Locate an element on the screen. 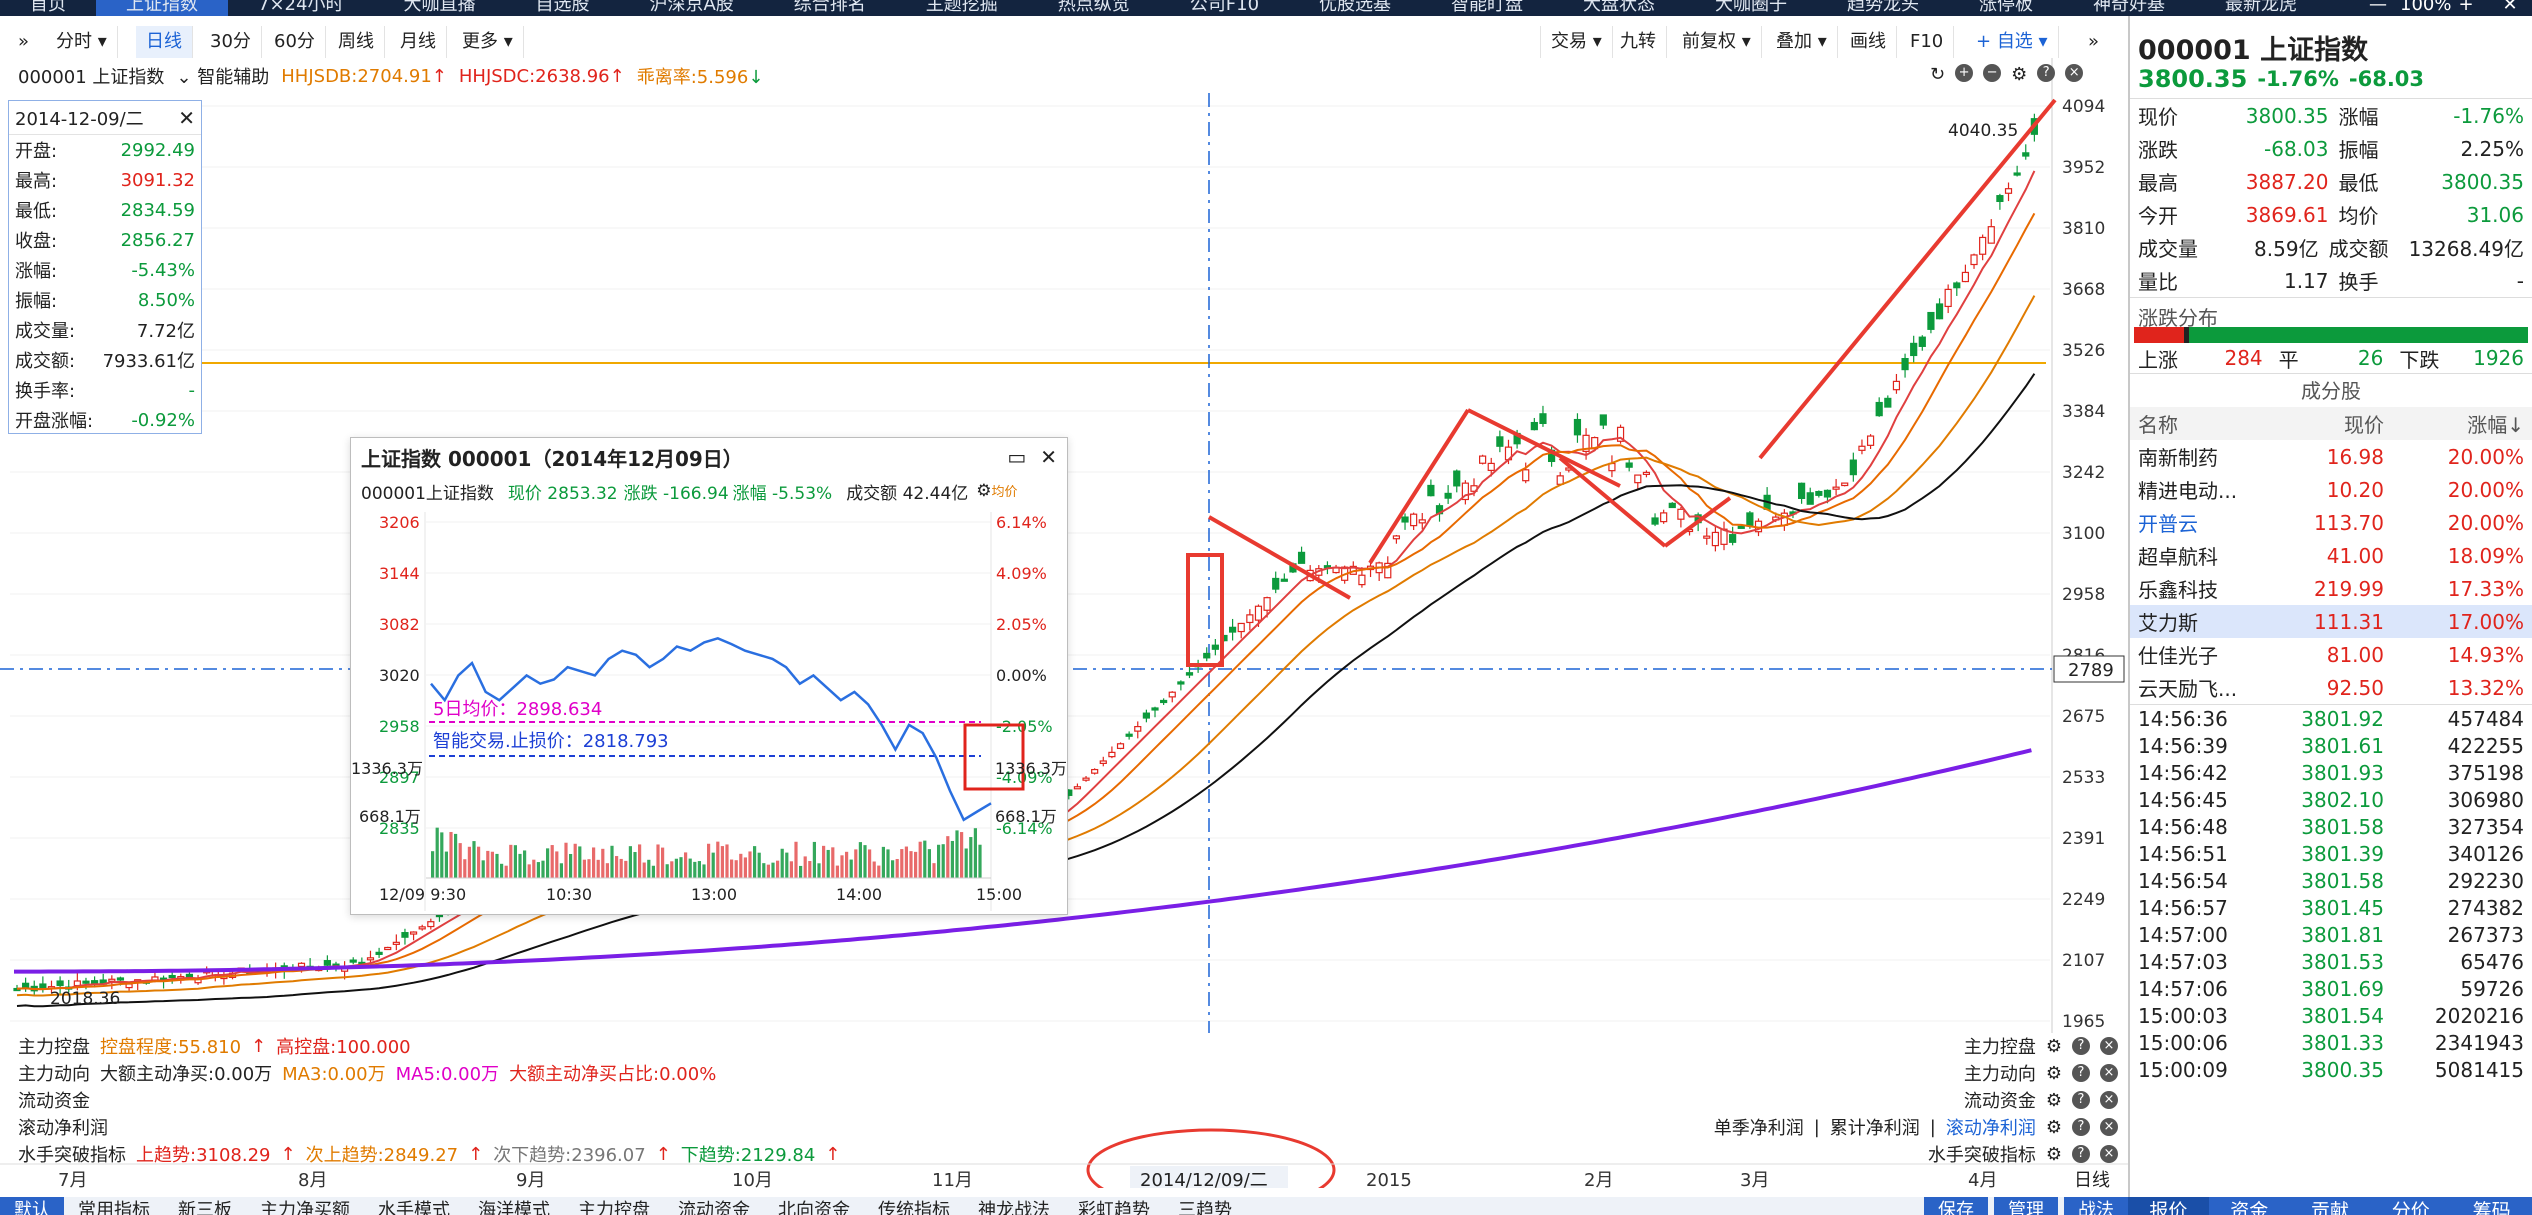  tab-rolling-profit: 滚动净利润 is located at coordinates (1990, 1128).